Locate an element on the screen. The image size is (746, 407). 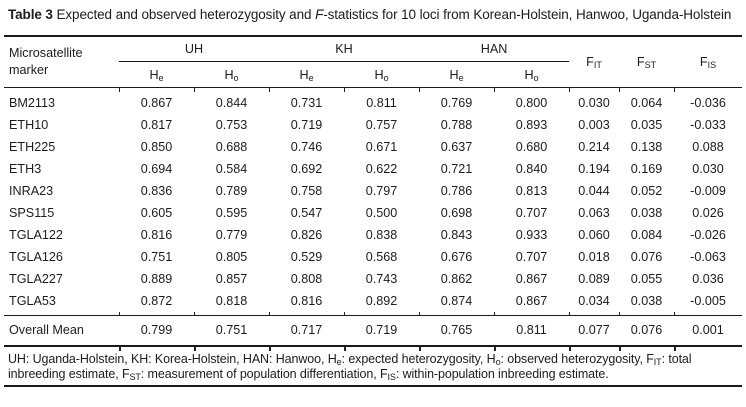
value-cell: 0.035 is located at coordinates (646, 124).